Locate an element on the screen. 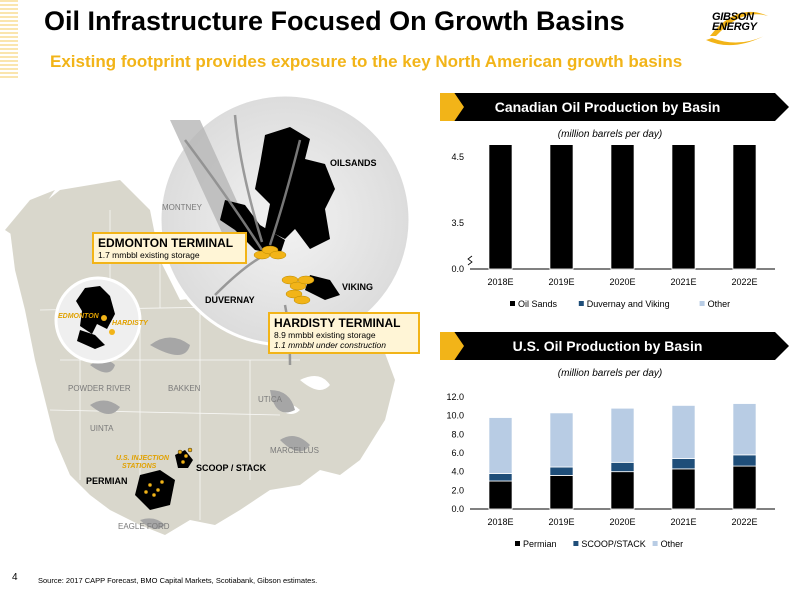 Image resolution: width=800 pixels, height=600 pixels. bar-scoop-stack-2018E is located at coordinates (500, 477).